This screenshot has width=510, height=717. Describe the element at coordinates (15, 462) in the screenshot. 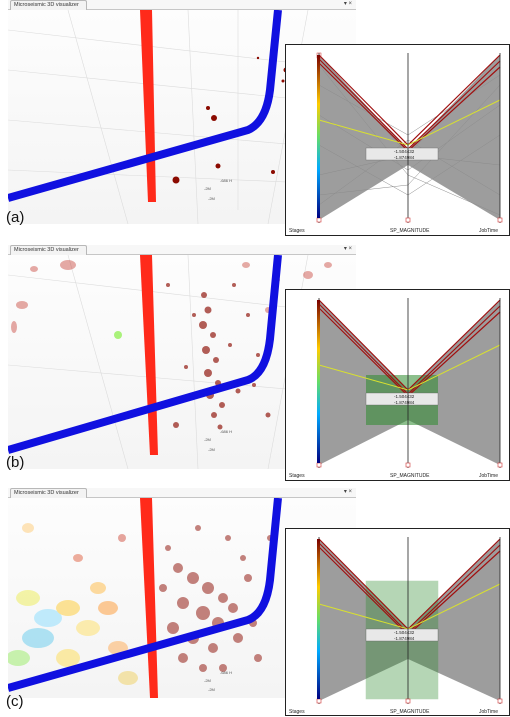

I see `caption-b: (b)` at that location.